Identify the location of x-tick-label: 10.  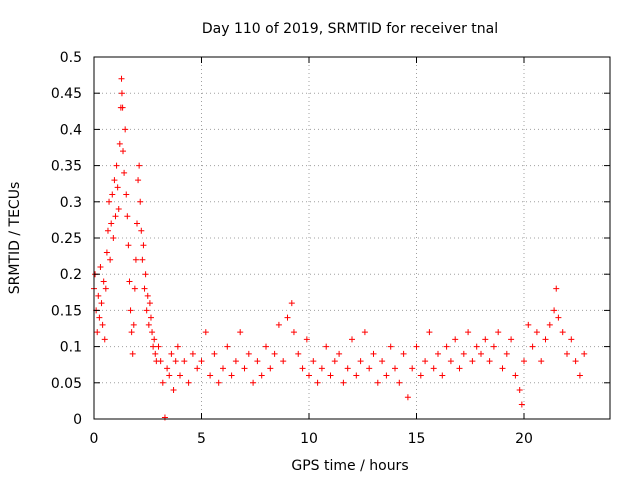
(309, 439).